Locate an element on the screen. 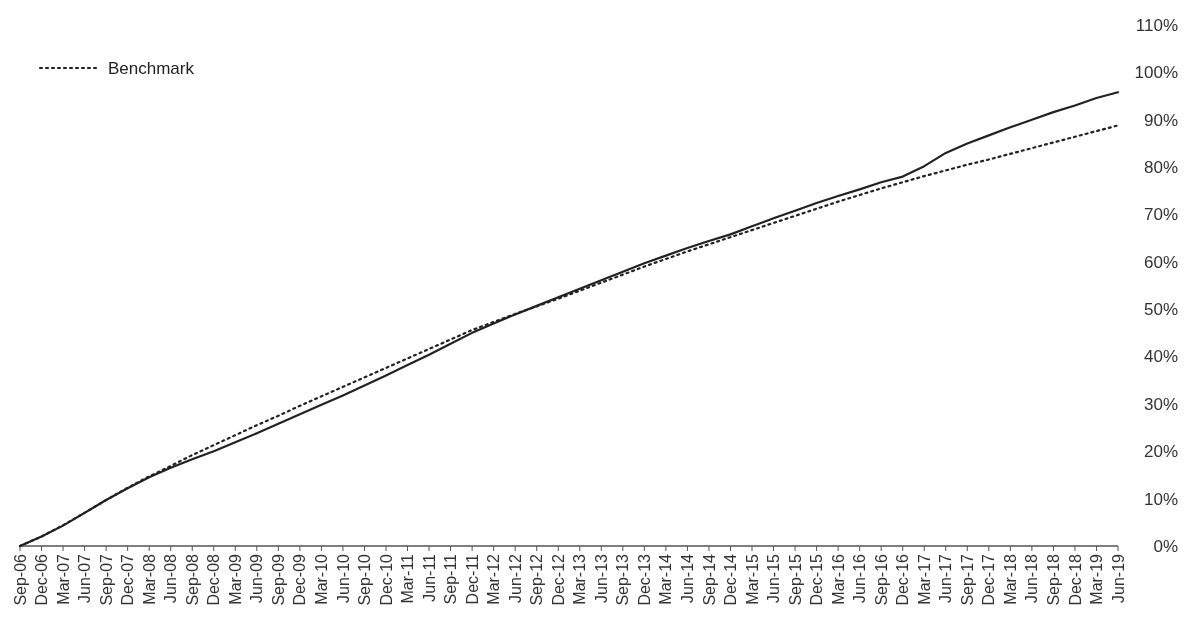 The width and height of the screenshot is (1188, 619). x-tick-label: Jun-16 is located at coordinates (860, 578).